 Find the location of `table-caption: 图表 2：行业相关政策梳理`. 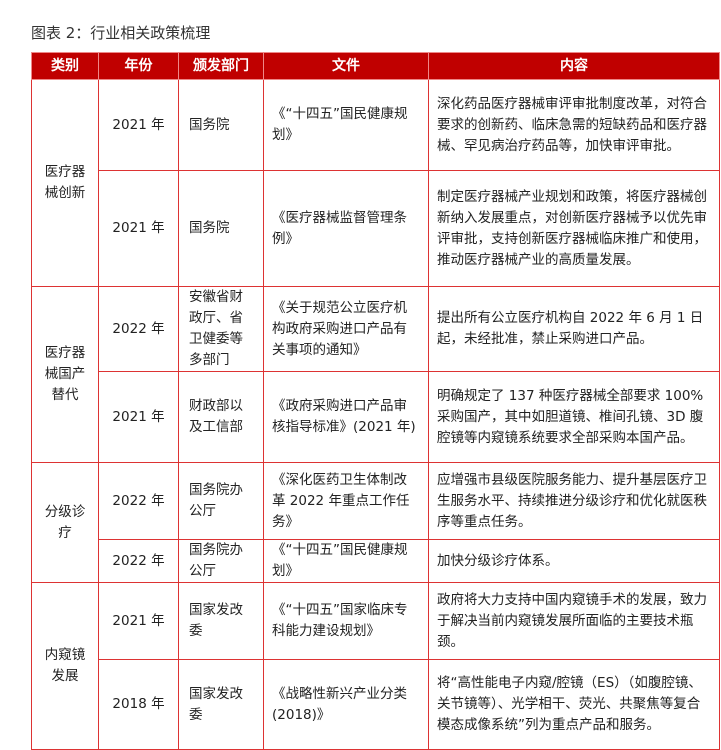

table-caption: 图表 2：行业相关政策梳理 is located at coordinates (121, 33).